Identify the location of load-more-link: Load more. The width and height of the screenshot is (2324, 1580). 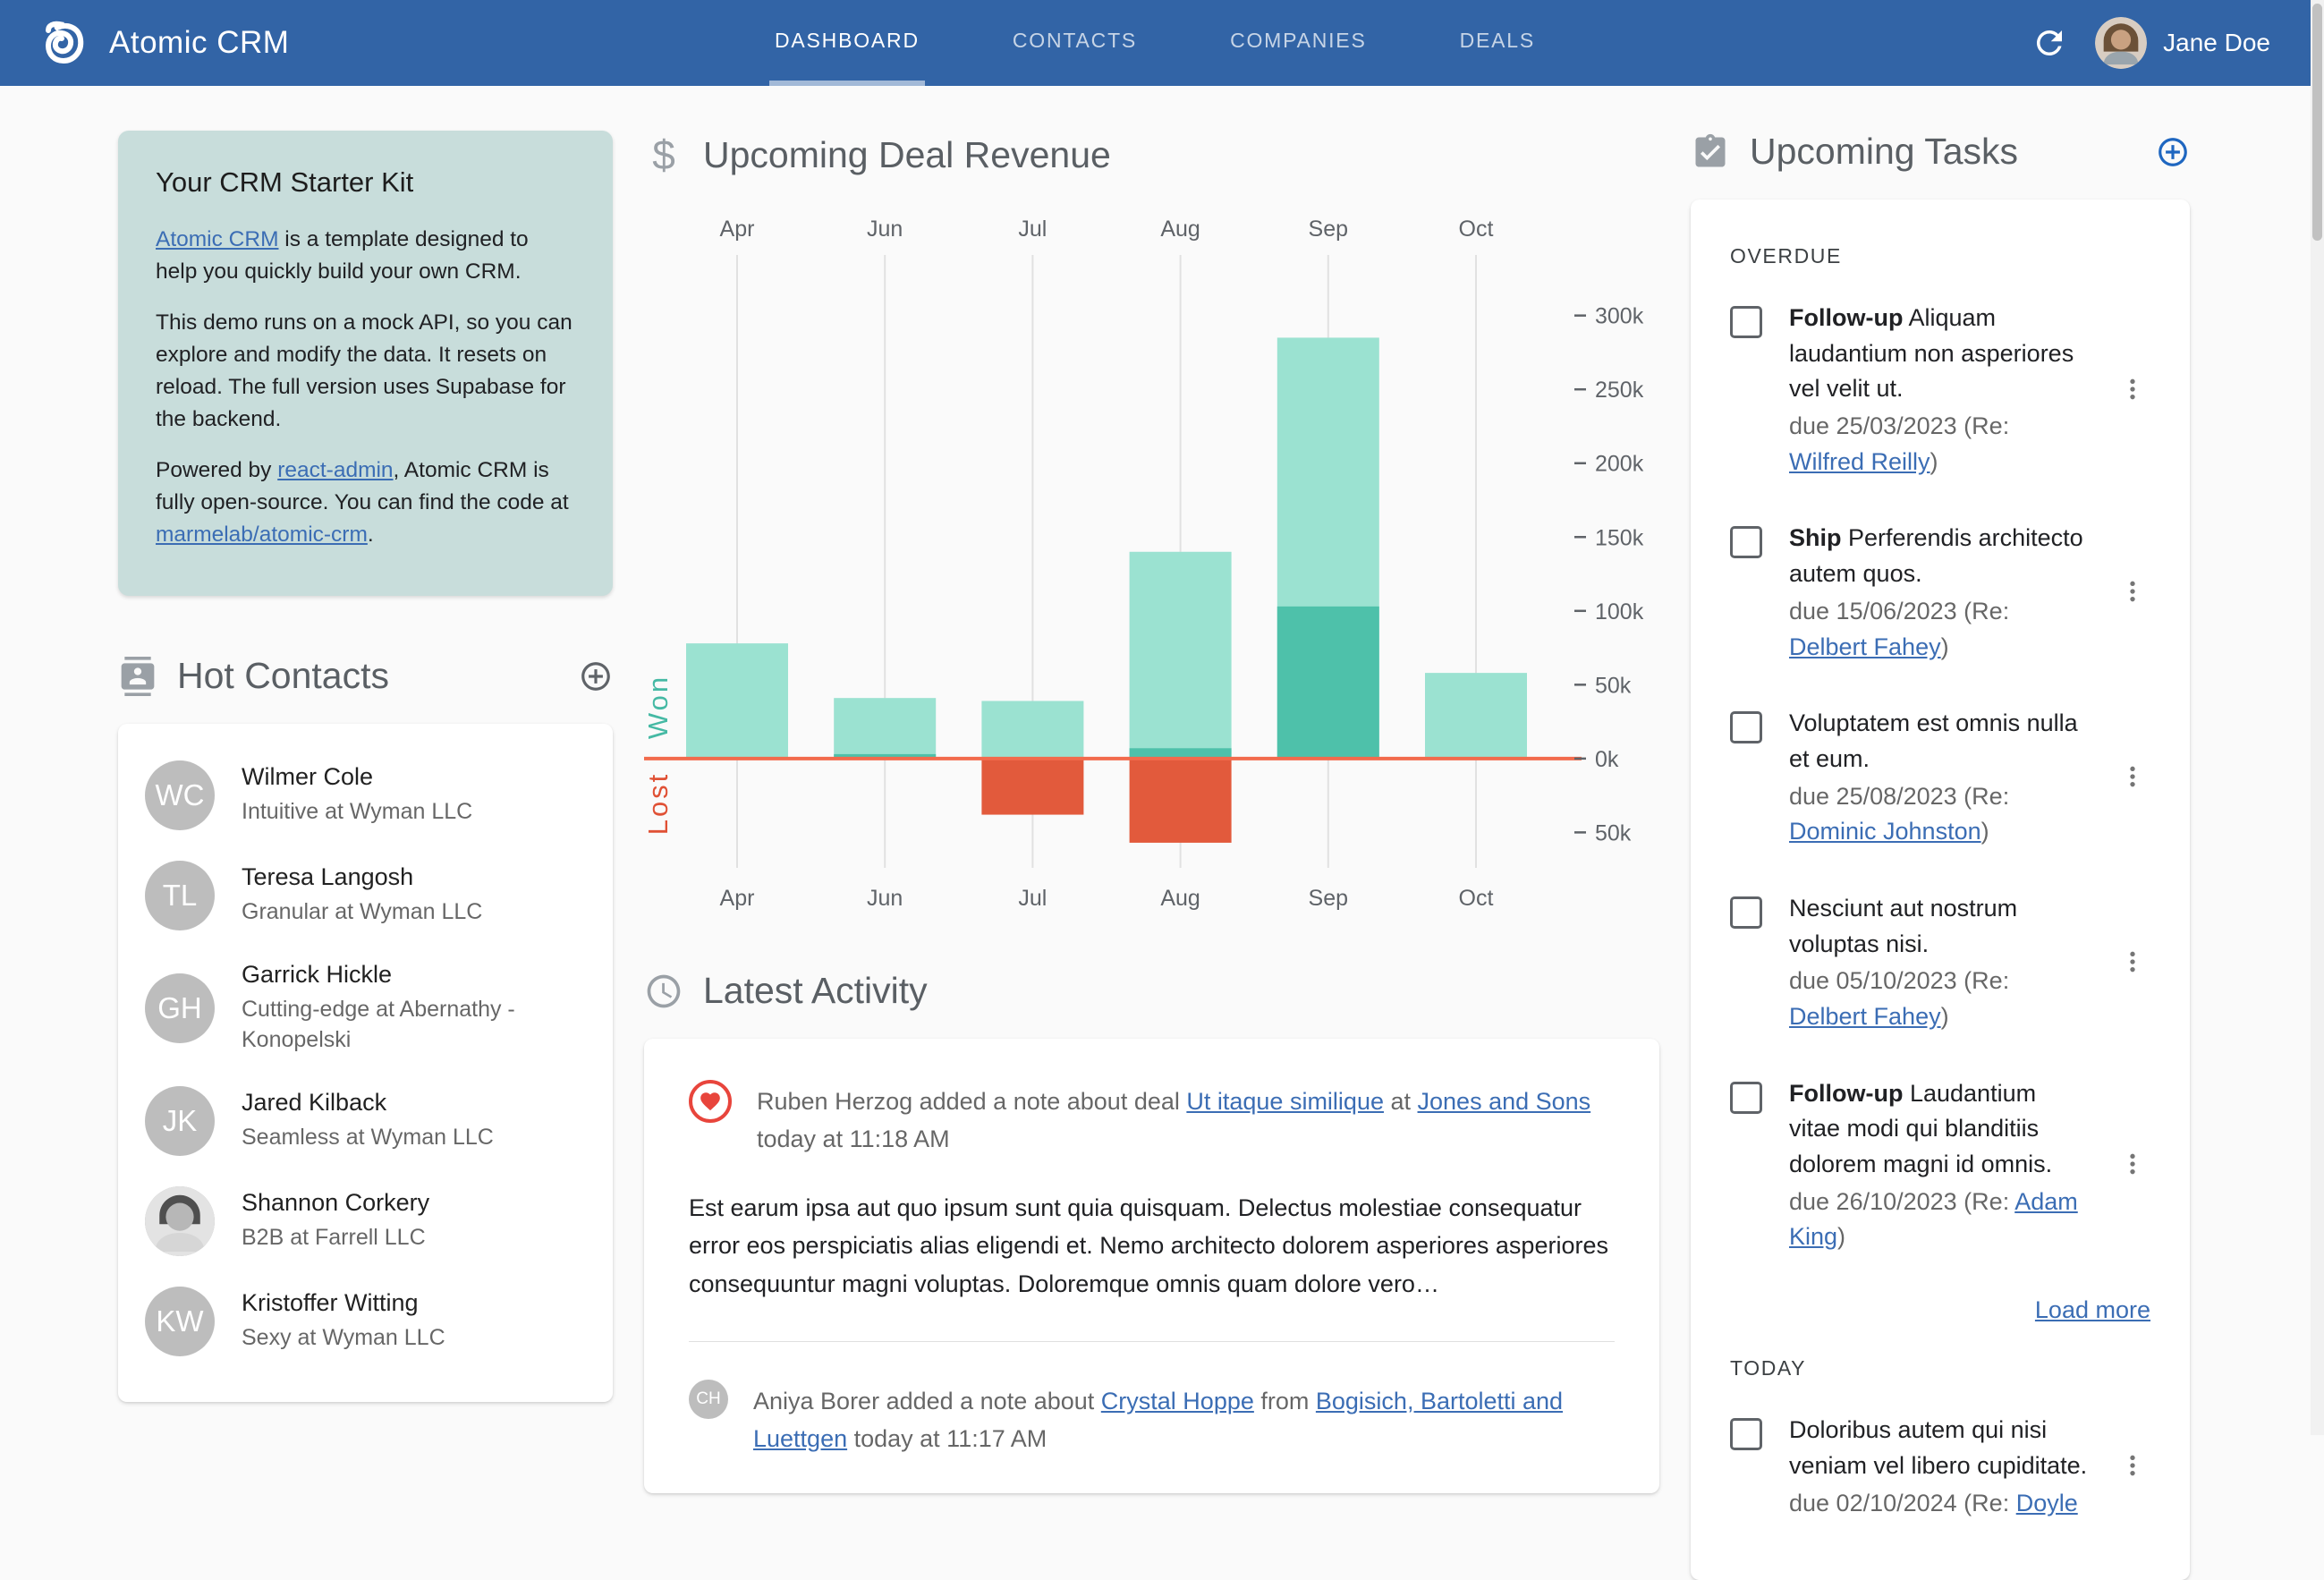
(2092, 1309).